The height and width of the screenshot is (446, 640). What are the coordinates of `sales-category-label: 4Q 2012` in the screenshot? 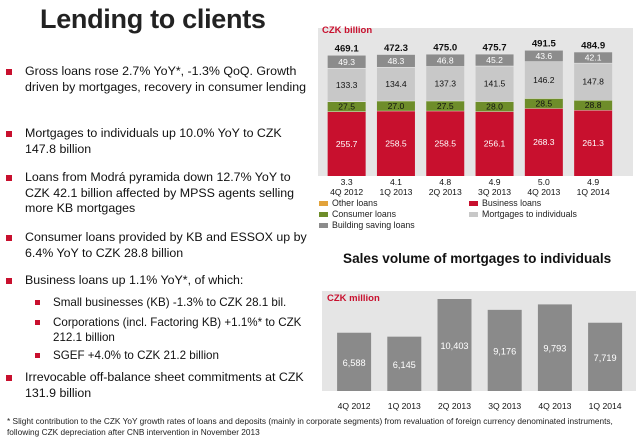 It's located at (354, 406).